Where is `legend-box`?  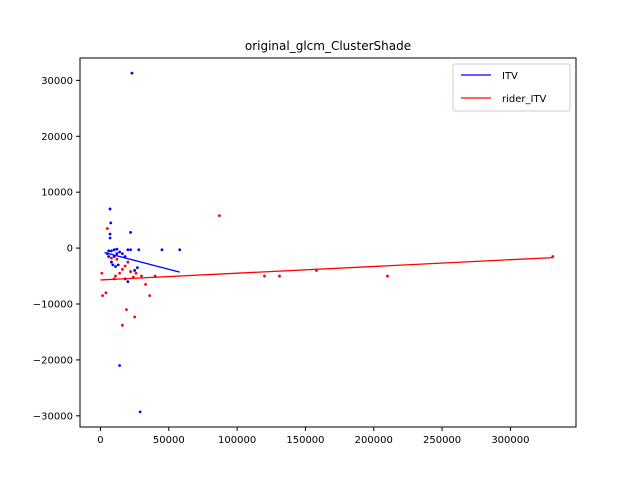
legend-box is located at coordinates (511, 87).